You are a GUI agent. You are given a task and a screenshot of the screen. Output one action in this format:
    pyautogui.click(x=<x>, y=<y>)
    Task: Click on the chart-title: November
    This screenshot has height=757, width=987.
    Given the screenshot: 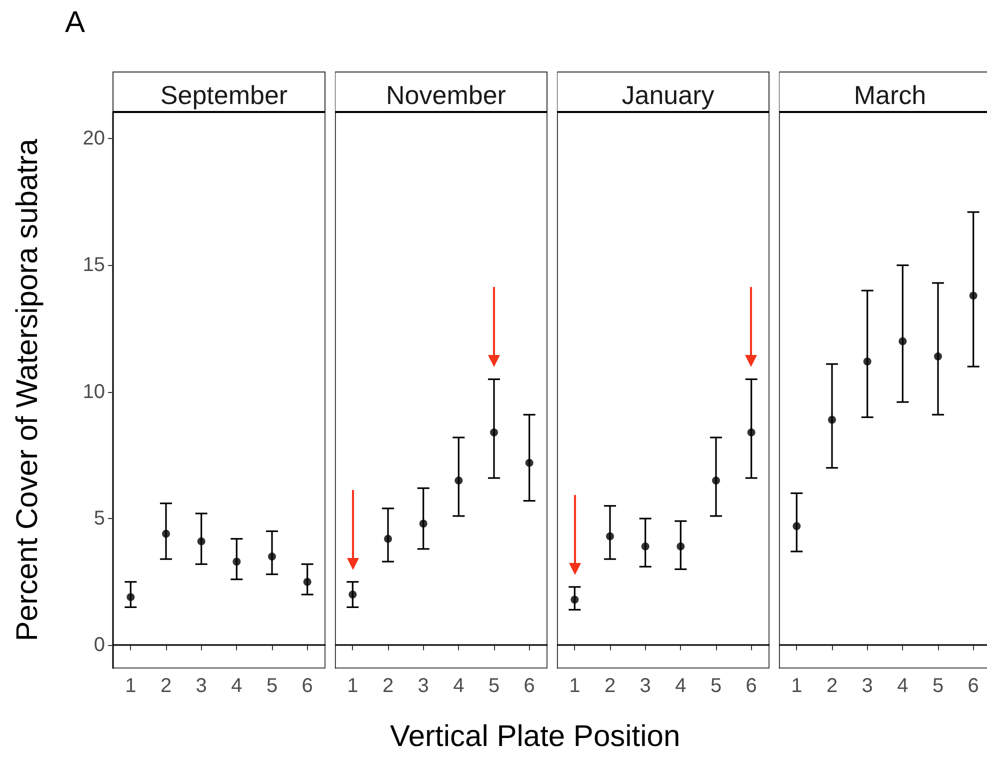 What is the action you would take?
    pyautogui.click(x=446, y=95)
    